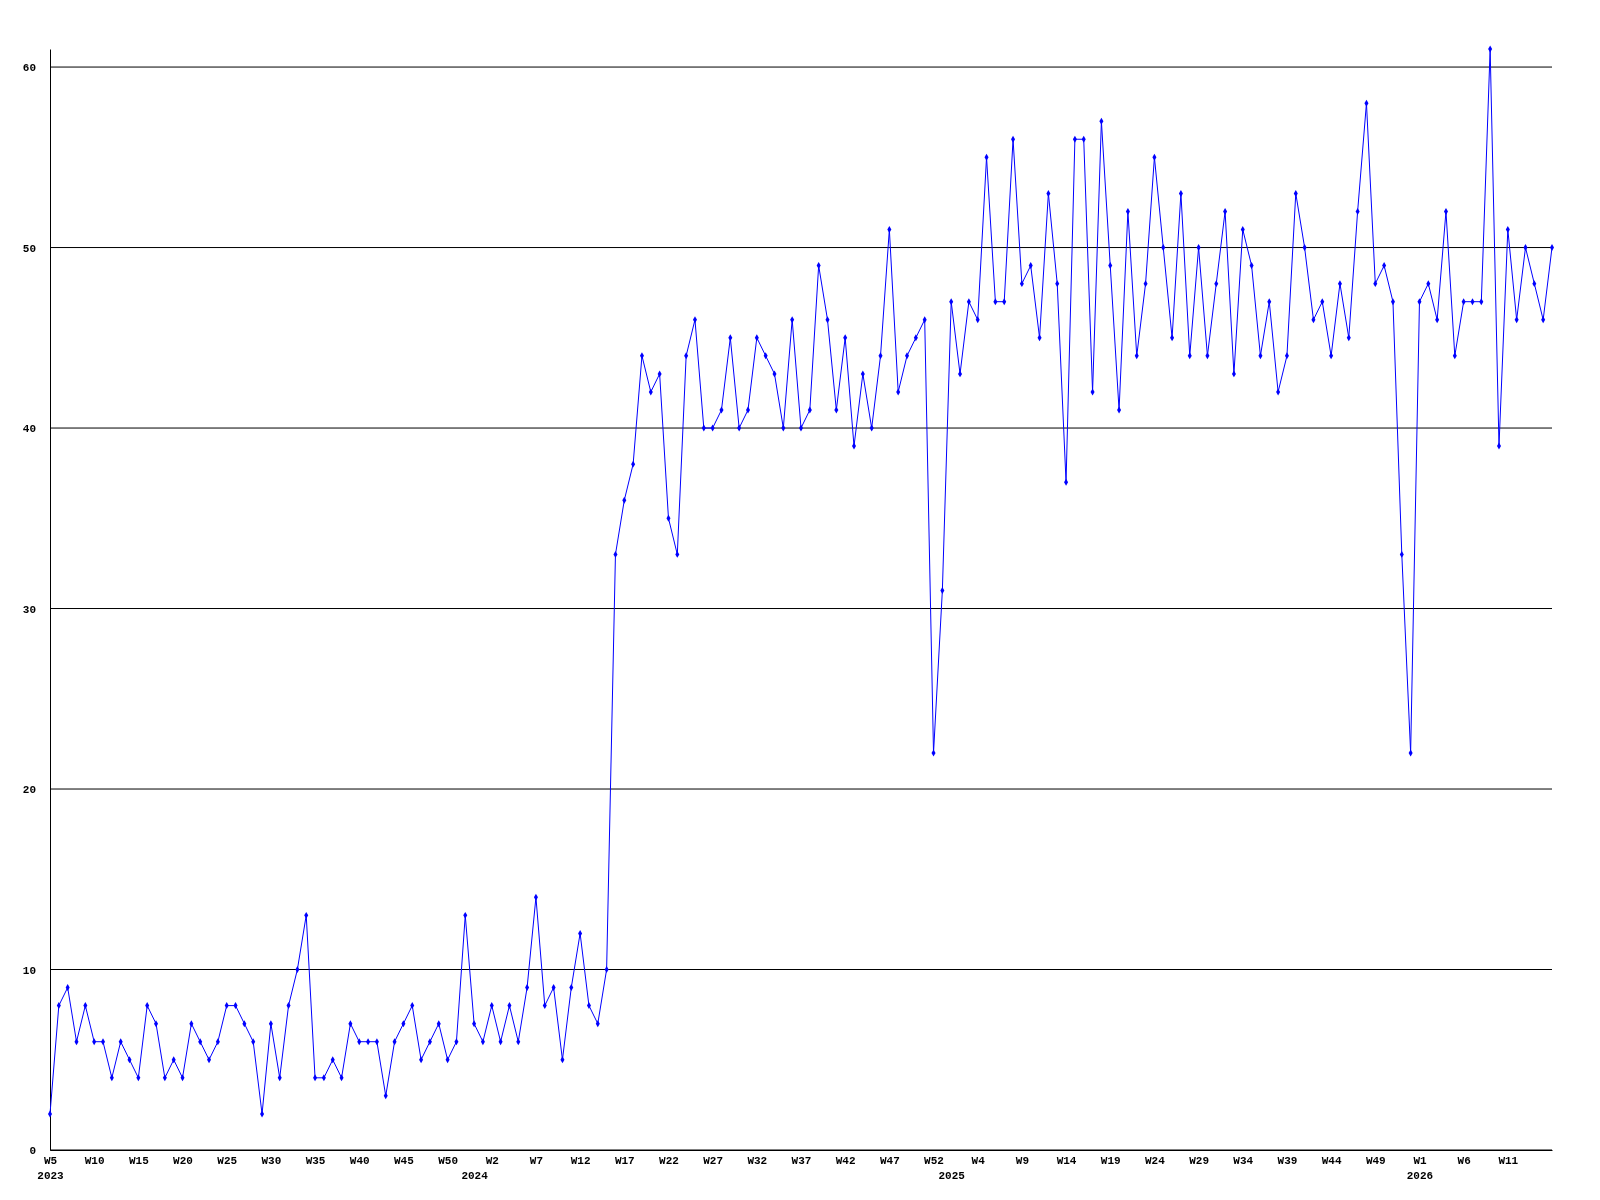  What do you see at coordinates (1199, 1161) in the screenshot?
I see `x-tick-label: W29` at bounding box center [1199, 1161].